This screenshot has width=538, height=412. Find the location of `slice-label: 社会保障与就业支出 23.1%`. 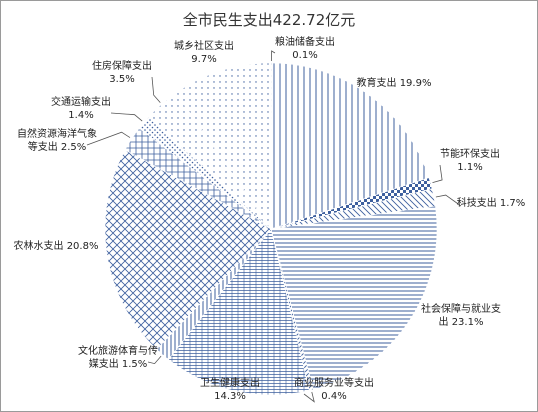

slice-label: 社会保障与就业支出 23.1% is located at coordinates (461, 315).